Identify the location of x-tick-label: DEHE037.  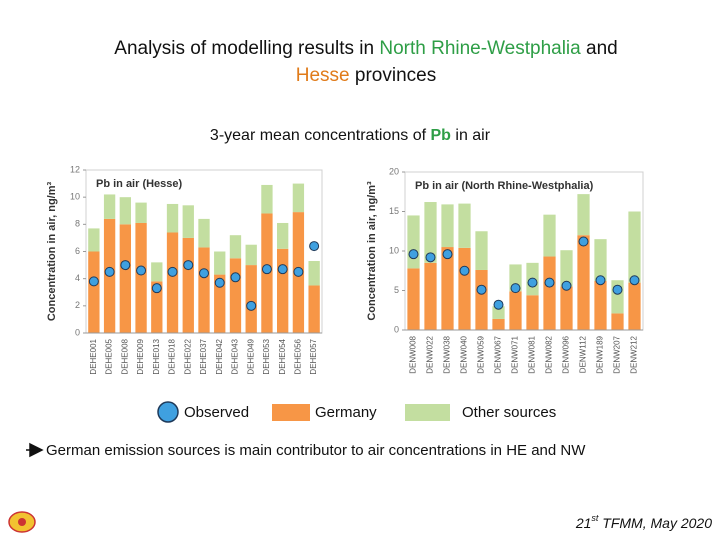
(203, 356).